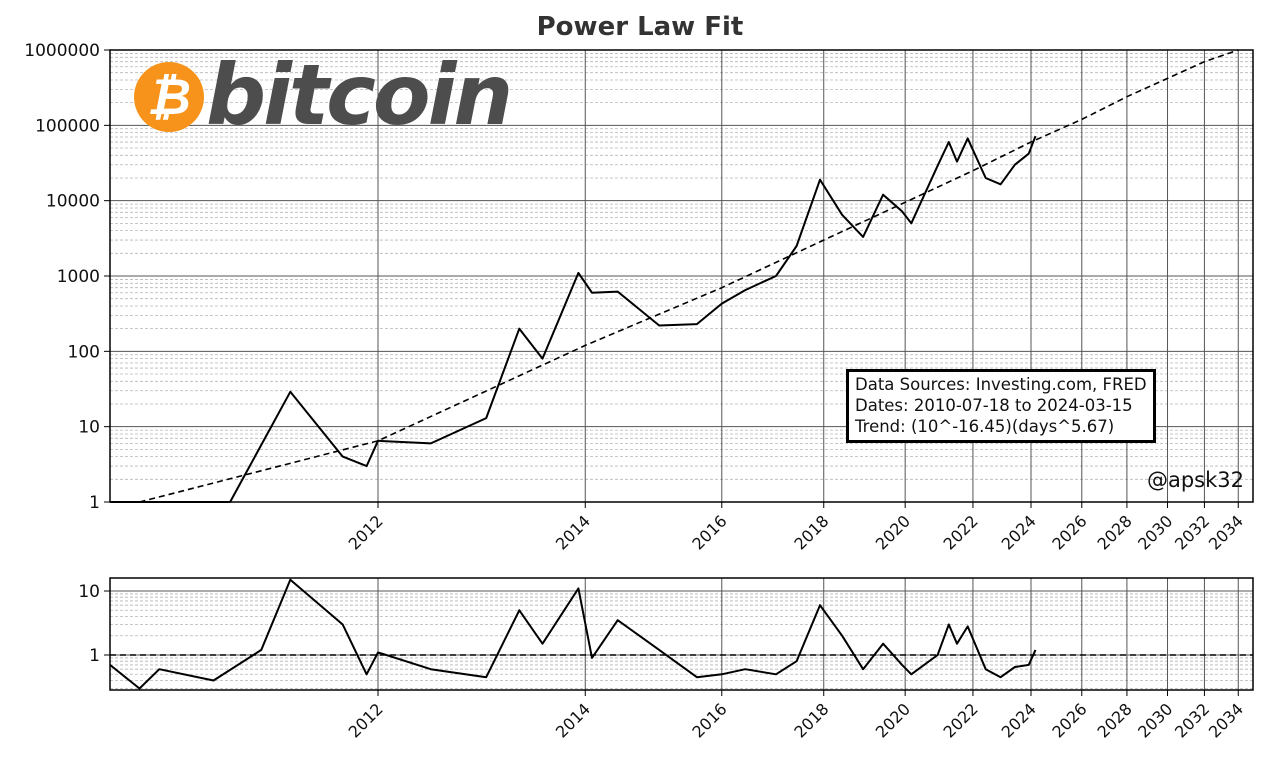 The image size is (1280, 768). What do you see at coordinates (84, 352) in the screenshot?
I see `y-tick-label: 100` at bounding box center [84, 352].